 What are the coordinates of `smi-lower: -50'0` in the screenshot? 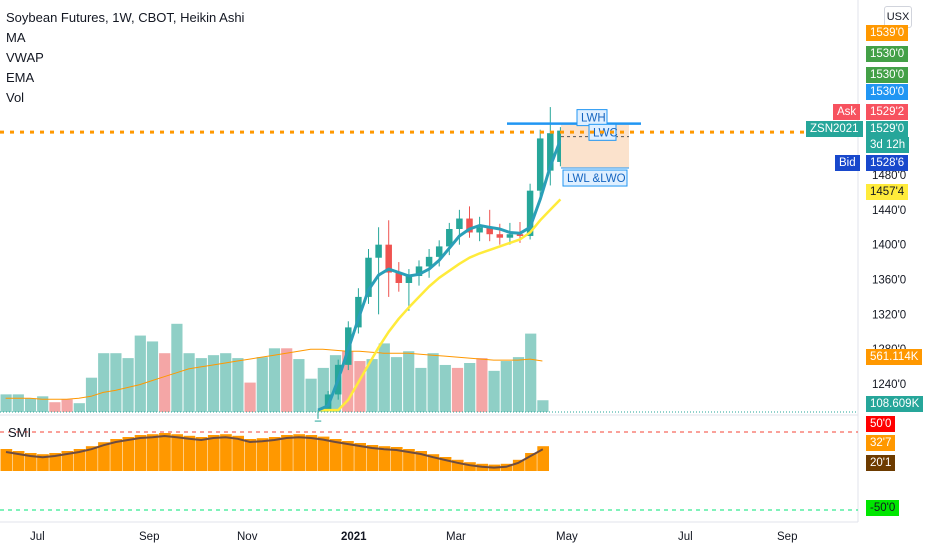 It's located at (883, 508).